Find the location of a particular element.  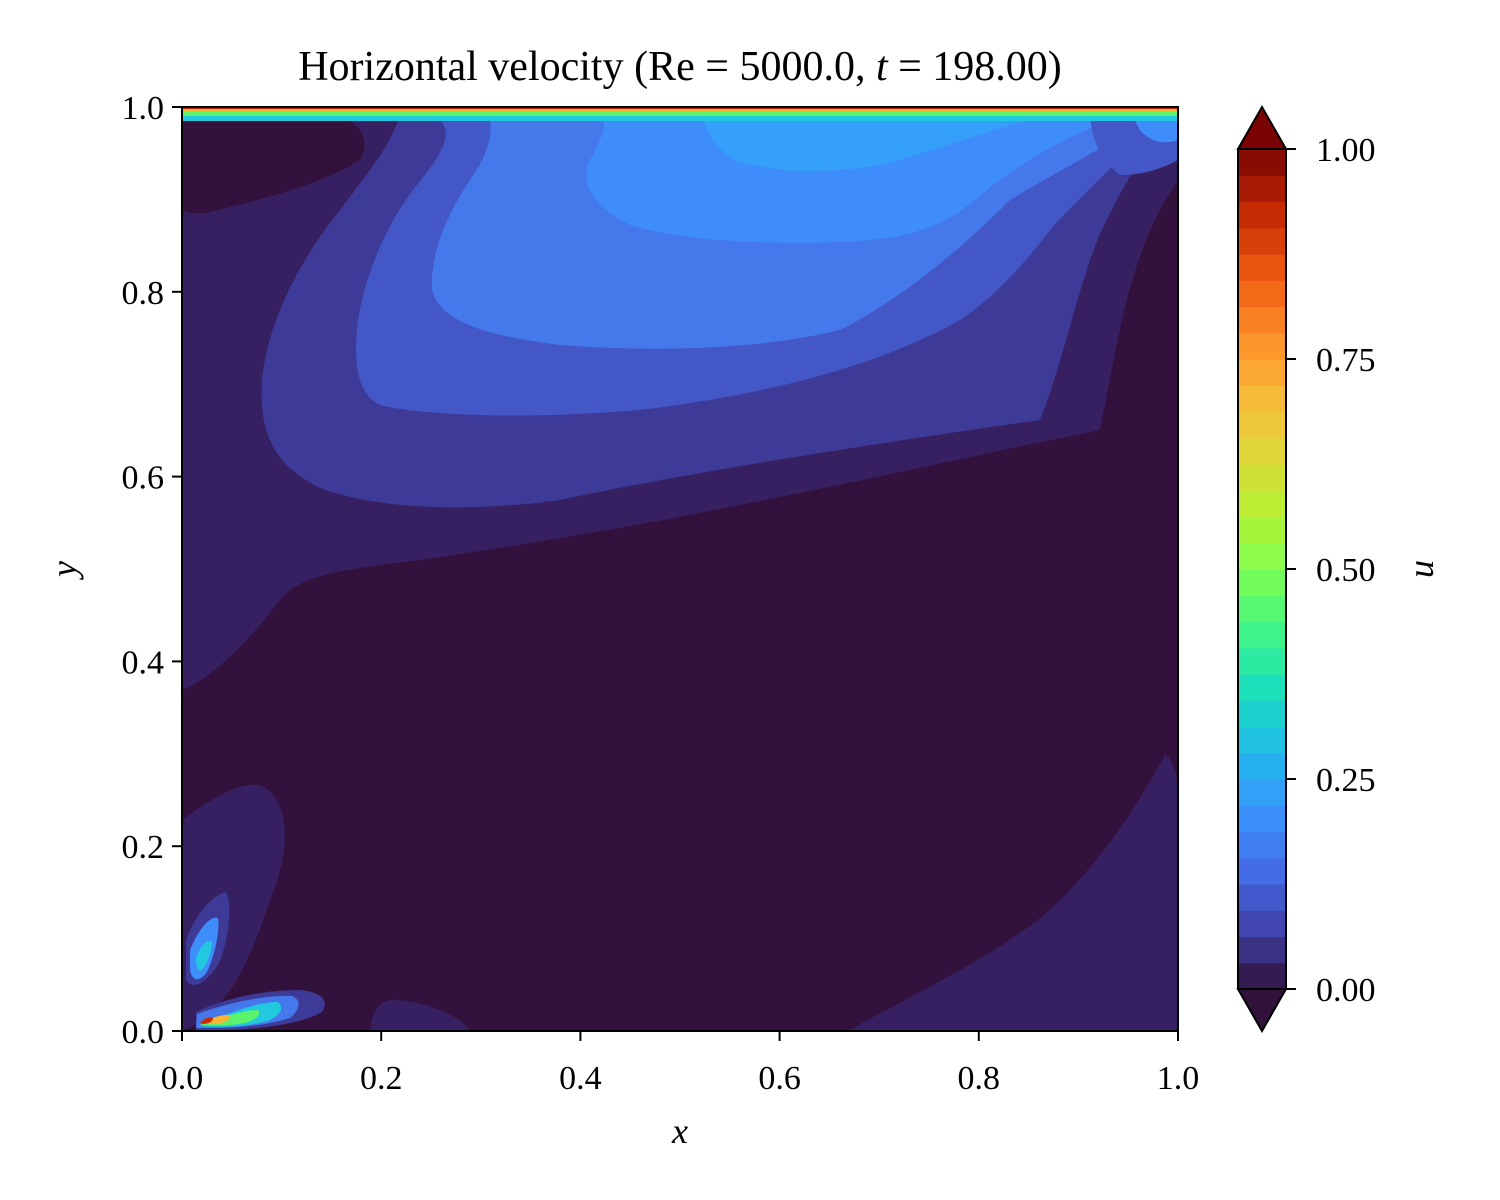

contour-band-jet-red is located at coordinates (206, 1020).